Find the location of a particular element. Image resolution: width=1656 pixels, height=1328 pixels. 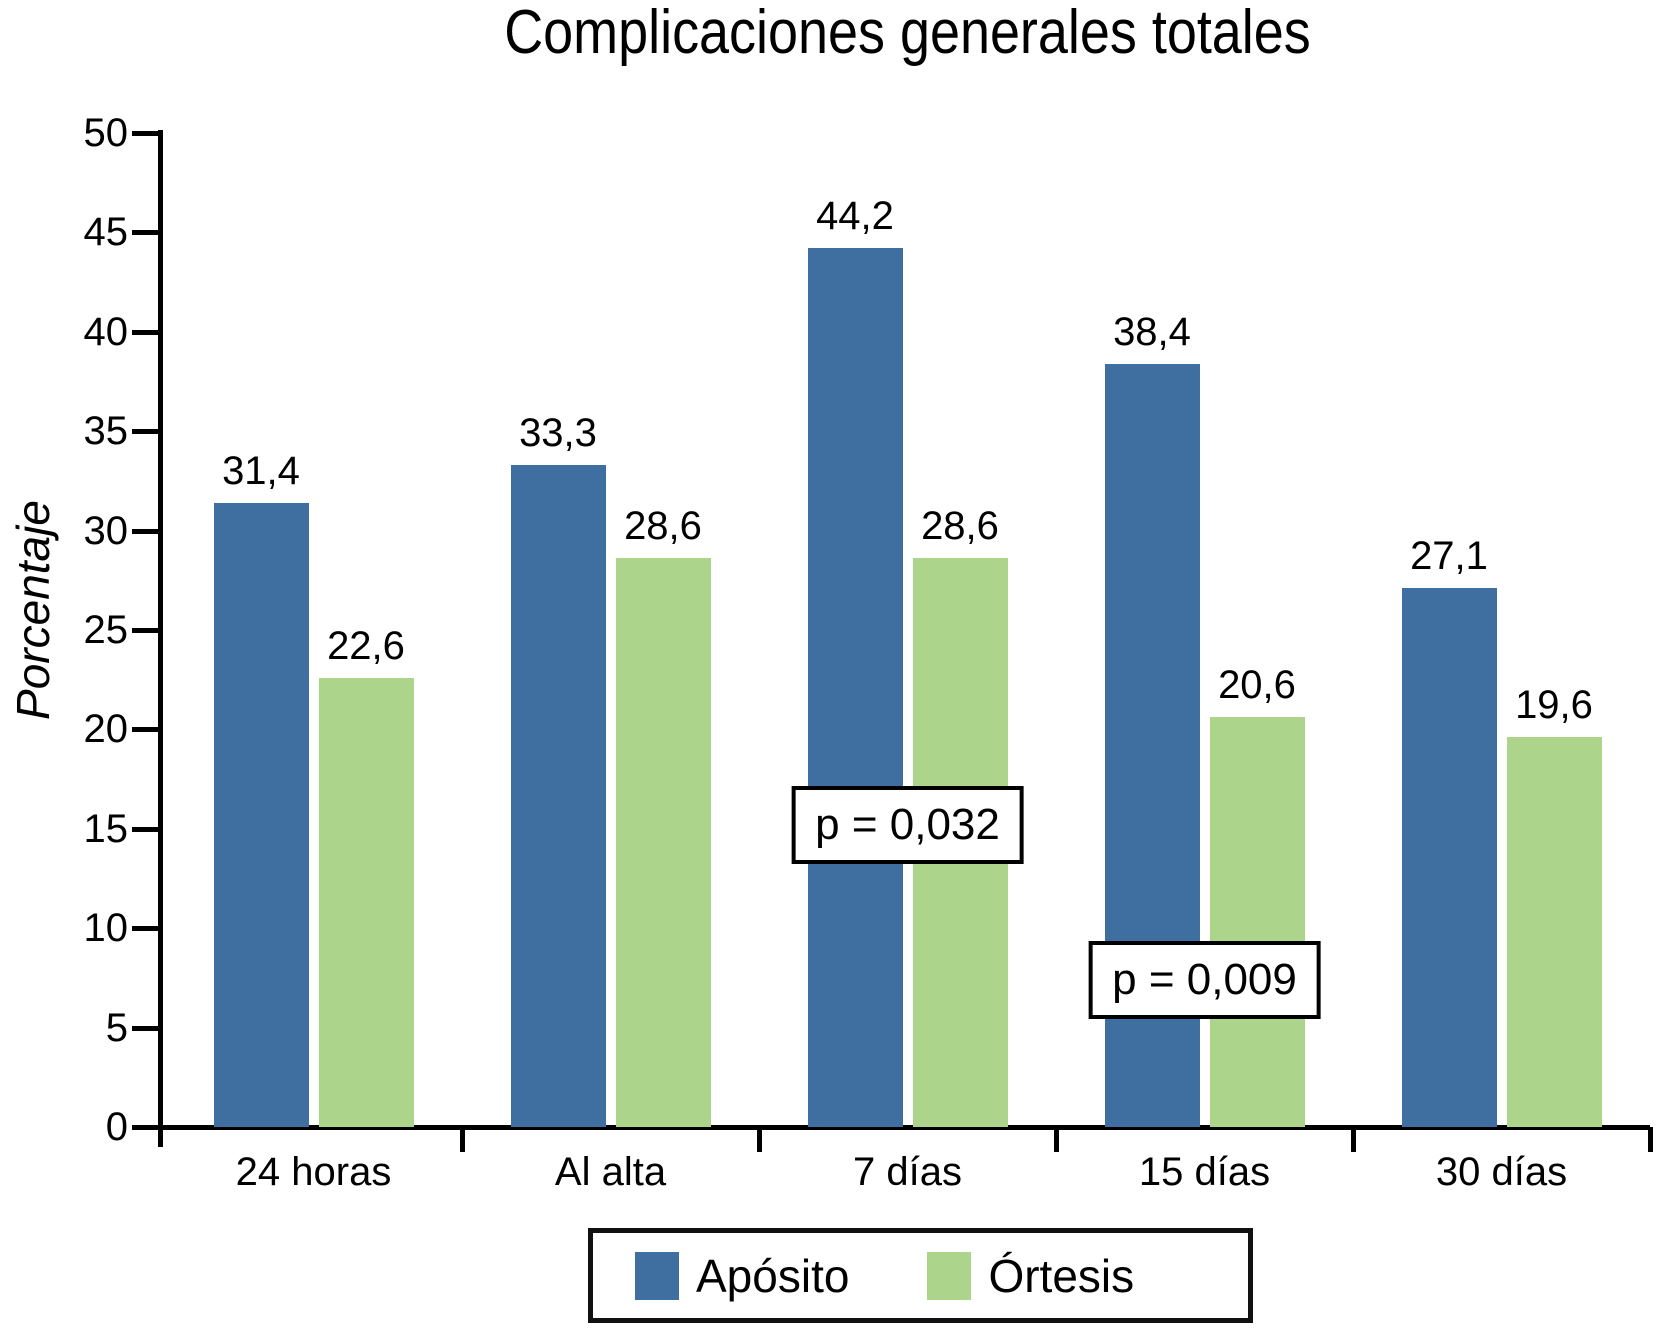

p-value-annotation: p = 0,009 is located at coordinates (1204, 979).